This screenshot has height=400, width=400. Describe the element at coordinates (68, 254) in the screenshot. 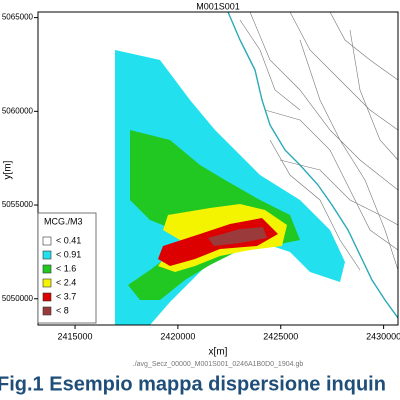

I see `legend-label: < 0.91` at that location.